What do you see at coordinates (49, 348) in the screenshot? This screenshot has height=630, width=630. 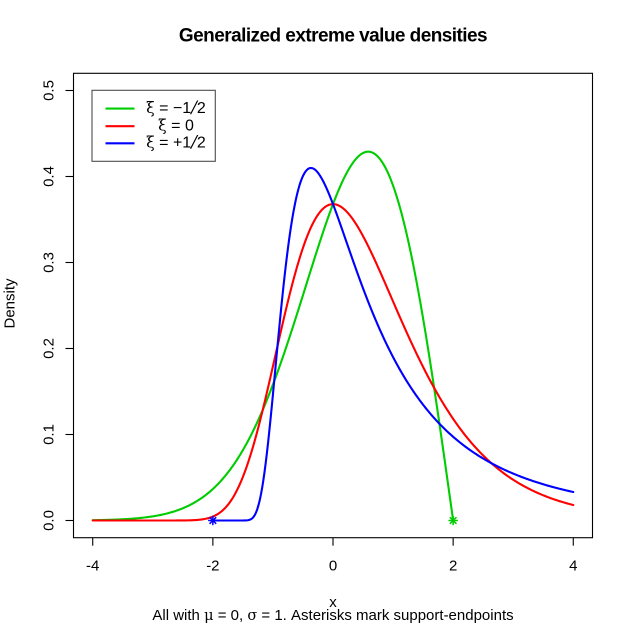 I see `y-tick-label: 0.2` at bounding box center [49, 348].